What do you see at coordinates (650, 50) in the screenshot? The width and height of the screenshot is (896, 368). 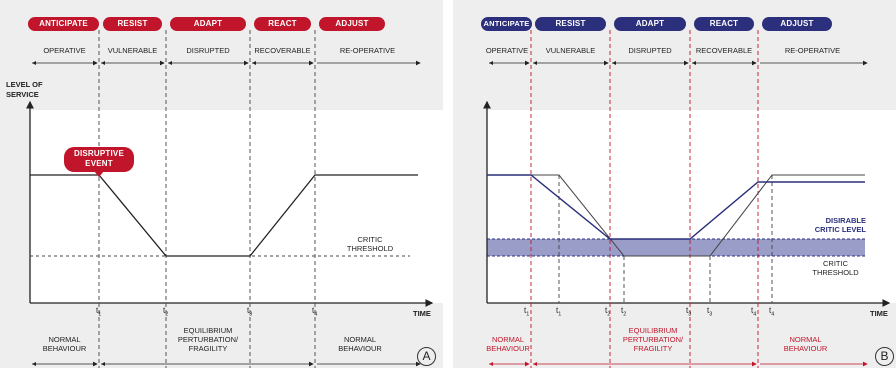 I see `state-disrupted-b: DISRUPTED` at bounding box center [650, 50].